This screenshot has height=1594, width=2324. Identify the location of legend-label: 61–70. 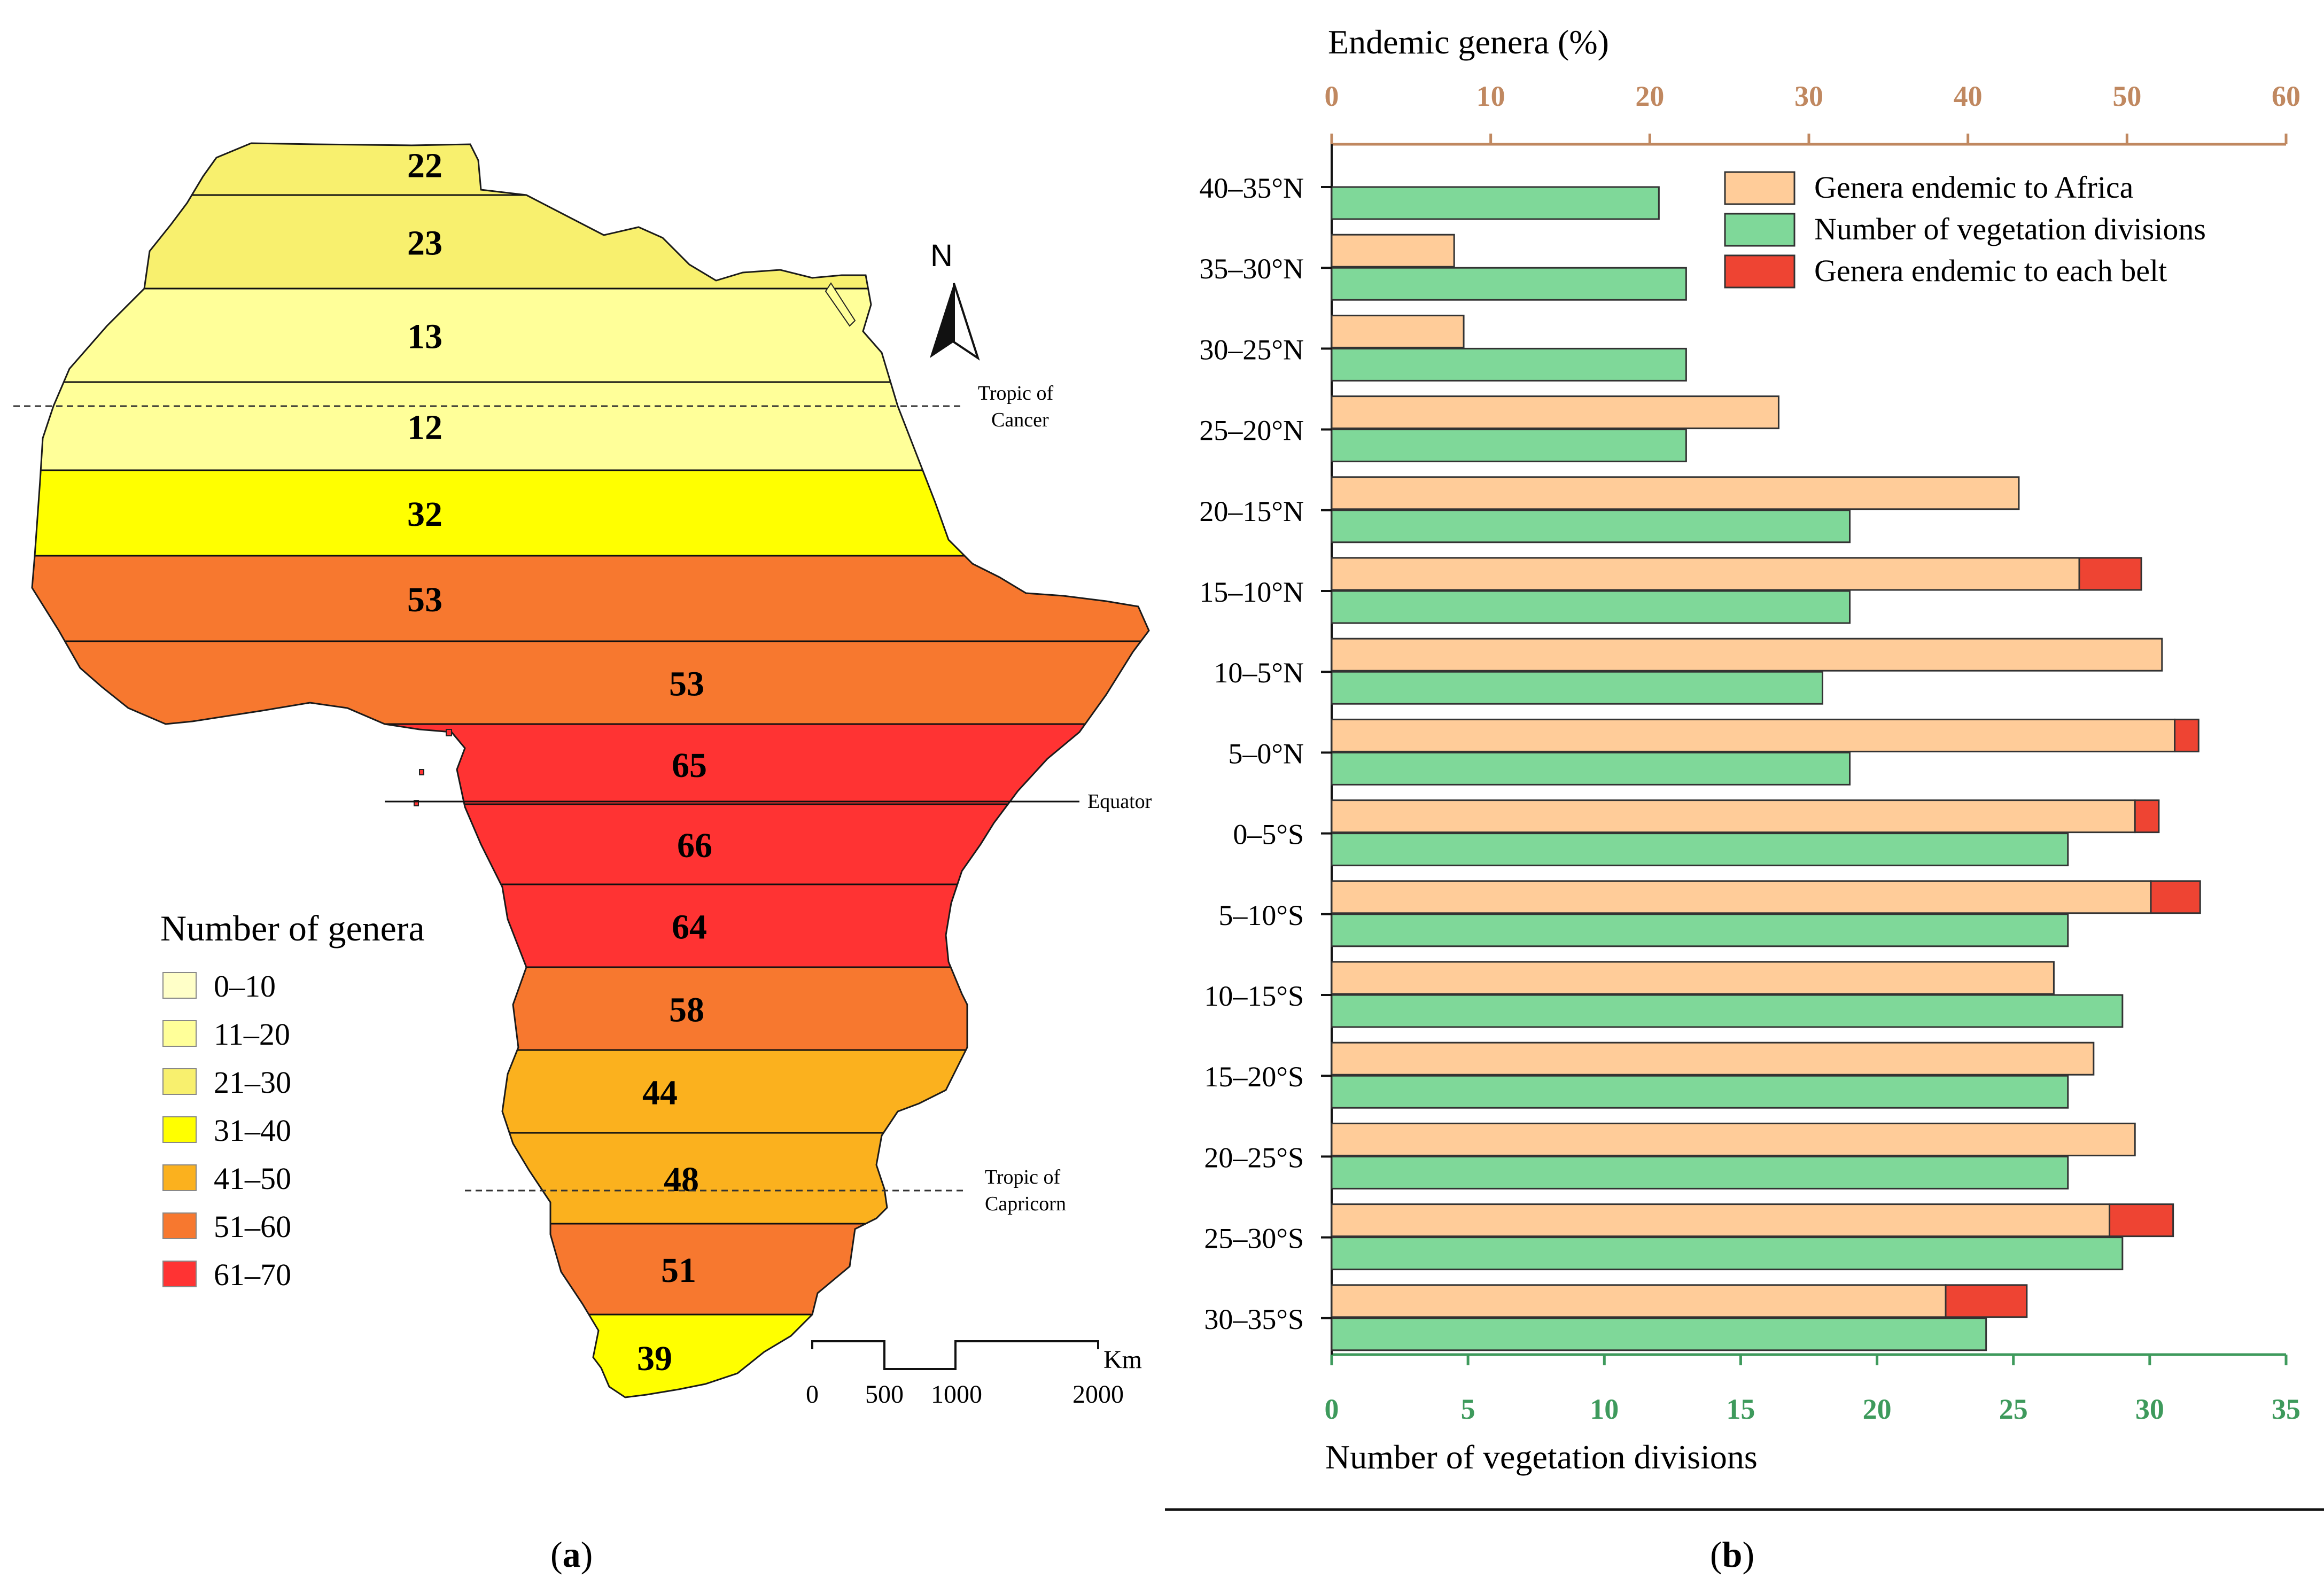
(252, 1275).